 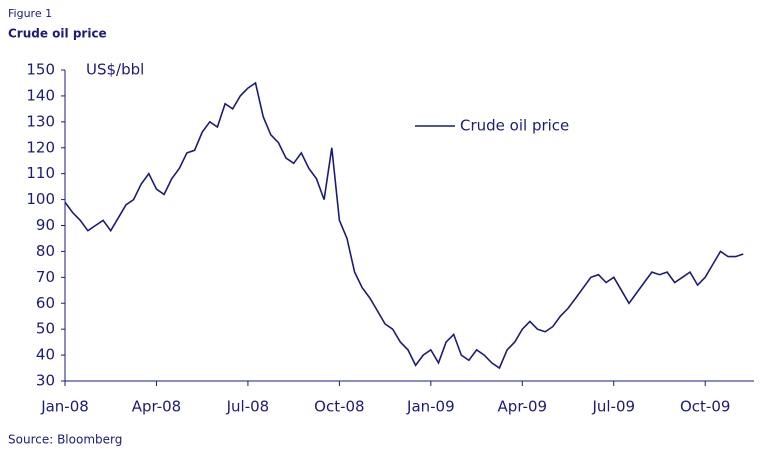 I want to click on y-tick-label: 50, so click(x=45, y=329).